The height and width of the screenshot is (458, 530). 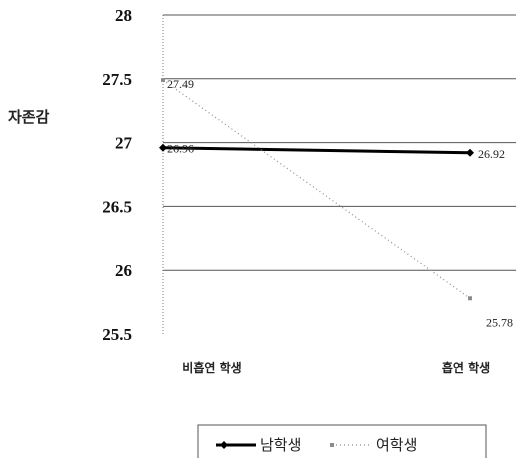 I want to click on y-tick-label: 25.5, so click(x=117, y=334).